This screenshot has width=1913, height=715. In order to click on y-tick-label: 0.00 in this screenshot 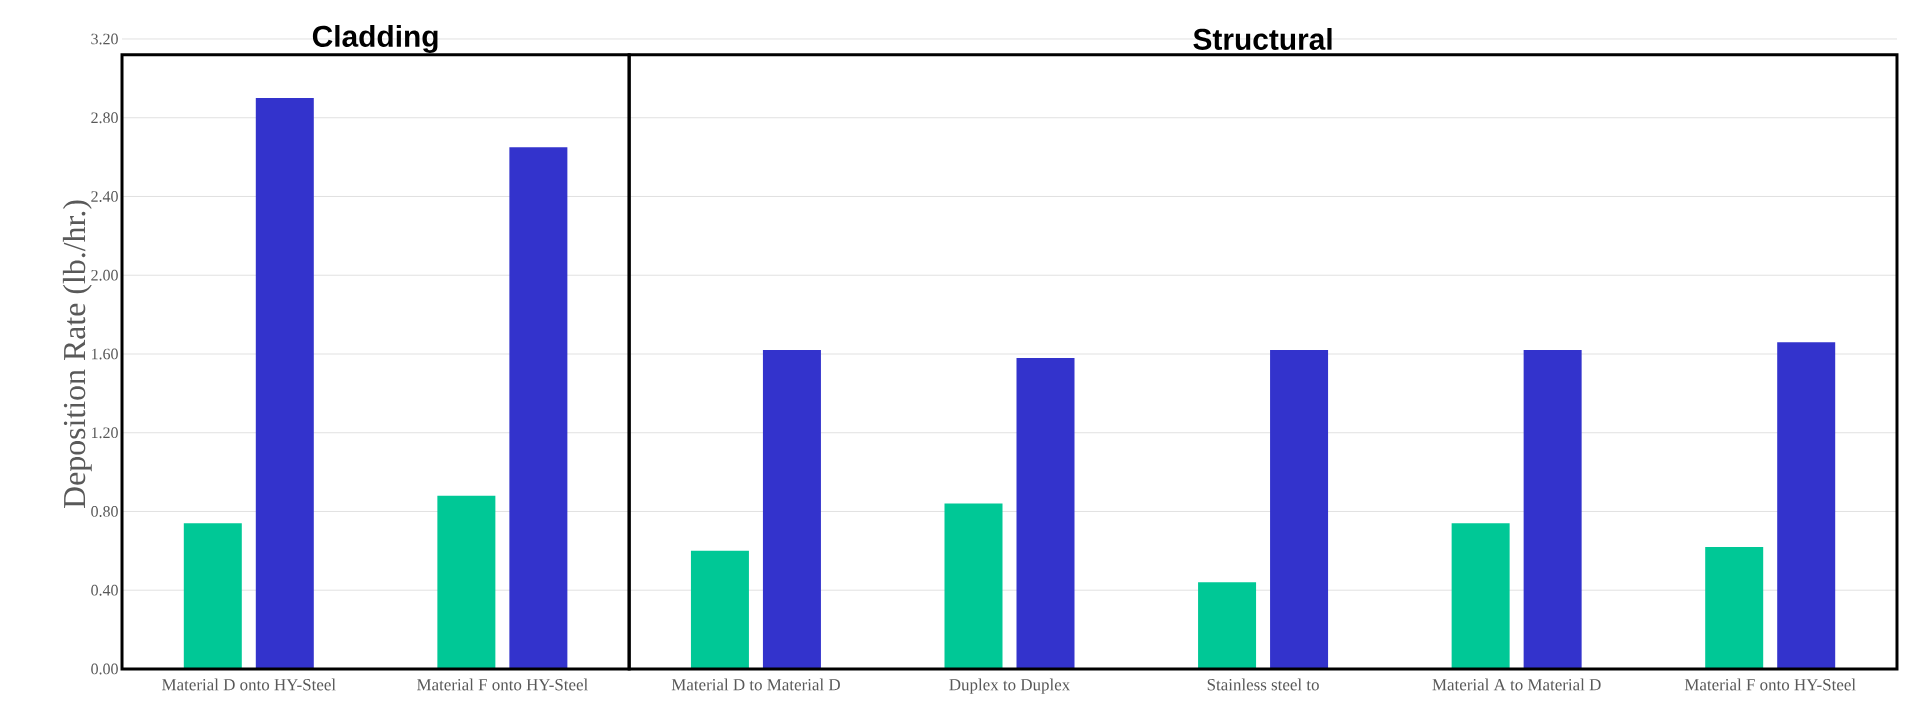, I will do `click(104, 669)`.